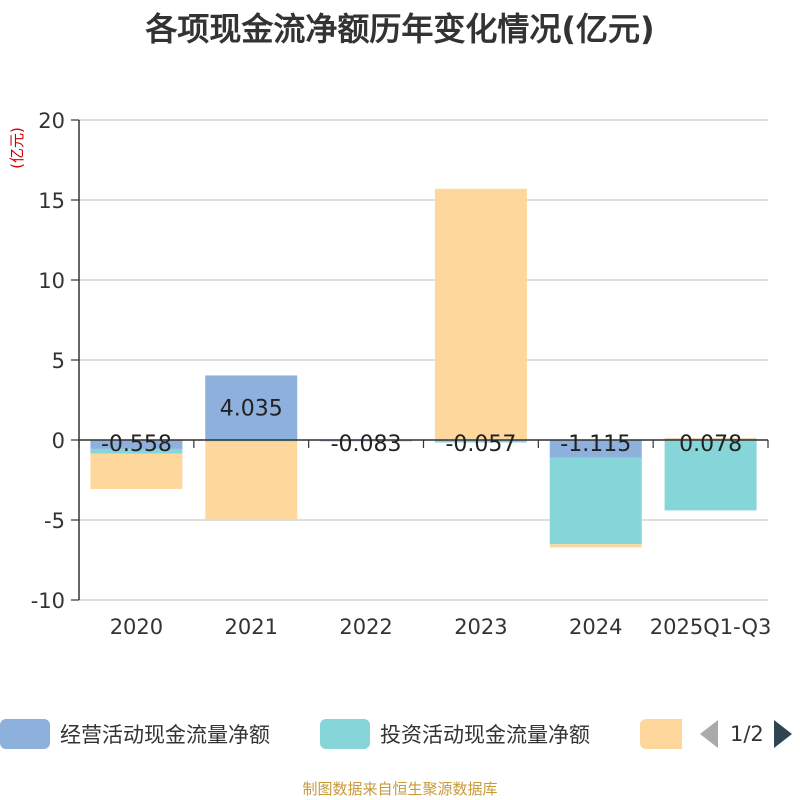  Describe the element at coordinates (595, 627) in the screenshot. I see `x-tick-label-2024: 2024` at that location.